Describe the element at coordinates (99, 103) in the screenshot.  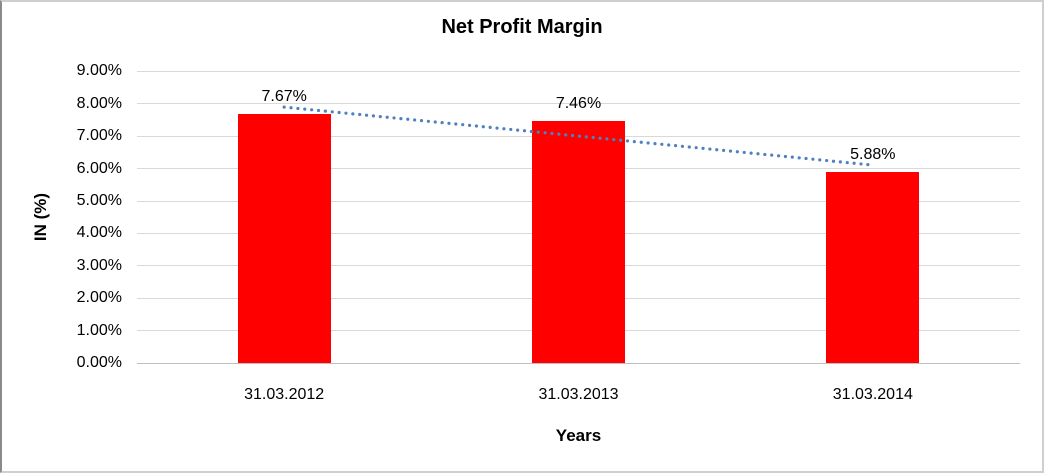
I see `y-tick-label: 8.00%` at that location.